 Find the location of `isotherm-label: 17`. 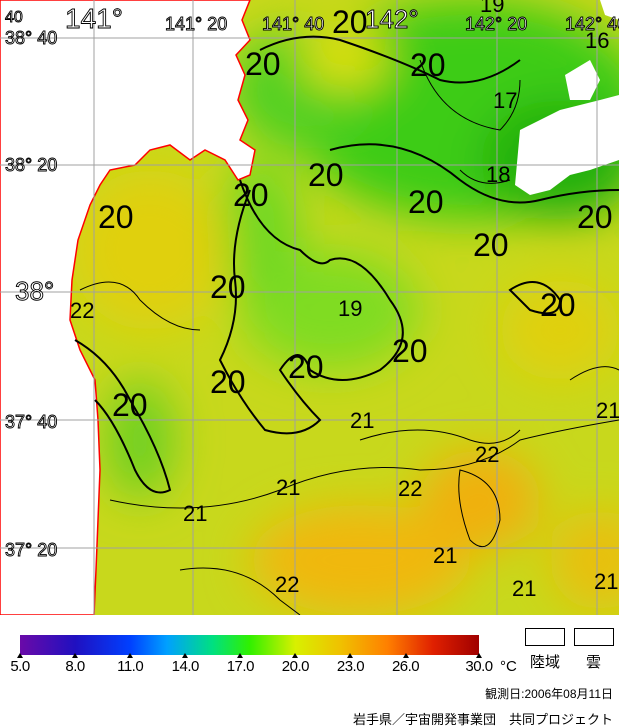

isotherm-label: 17 is located at coordinates (505, 100).